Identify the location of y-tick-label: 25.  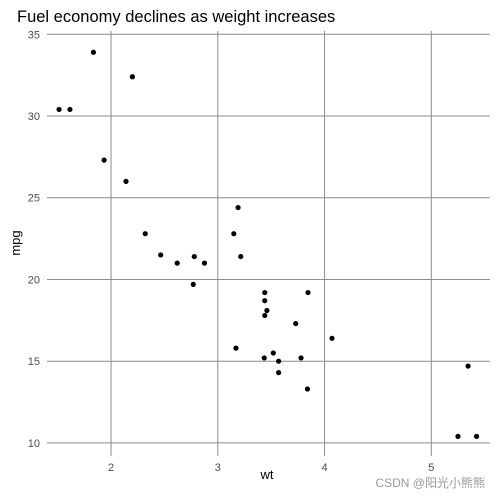
(34, 199).